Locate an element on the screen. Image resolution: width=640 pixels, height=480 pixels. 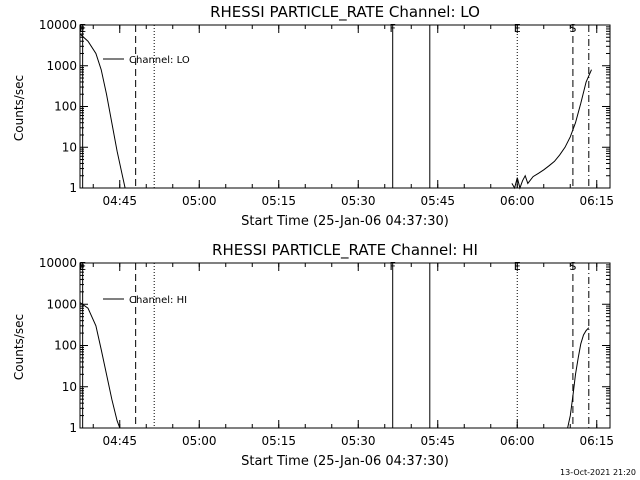
hi-event-marker-label: S is located at coordinates (572, 266).